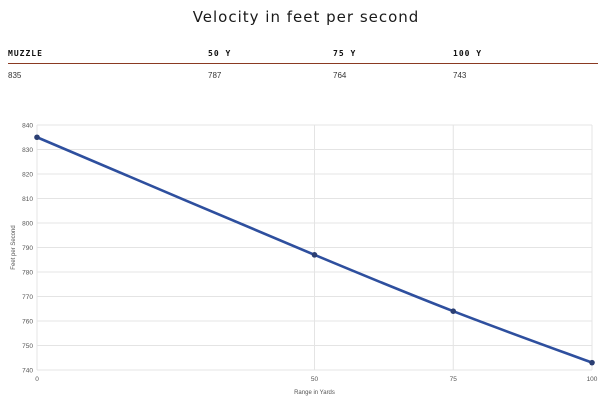 The height and width of the screenshot is (405, 612). What do you see at coordinates (592, 379) in the screenshot?
I see `x-tick-label: 100` at bounding box center [592, 379].